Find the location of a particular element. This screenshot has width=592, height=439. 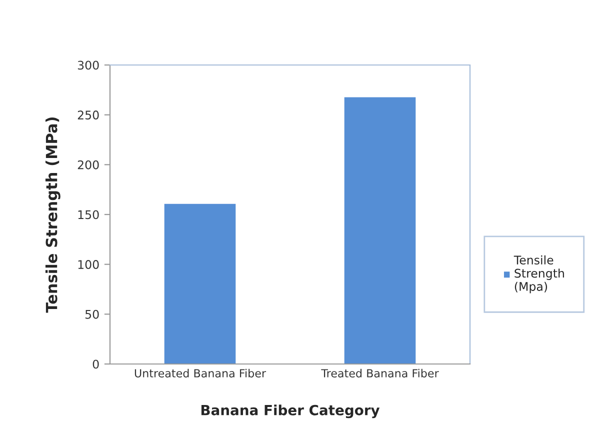

y-tick-label: 250 is located at coordinates (88, 115).